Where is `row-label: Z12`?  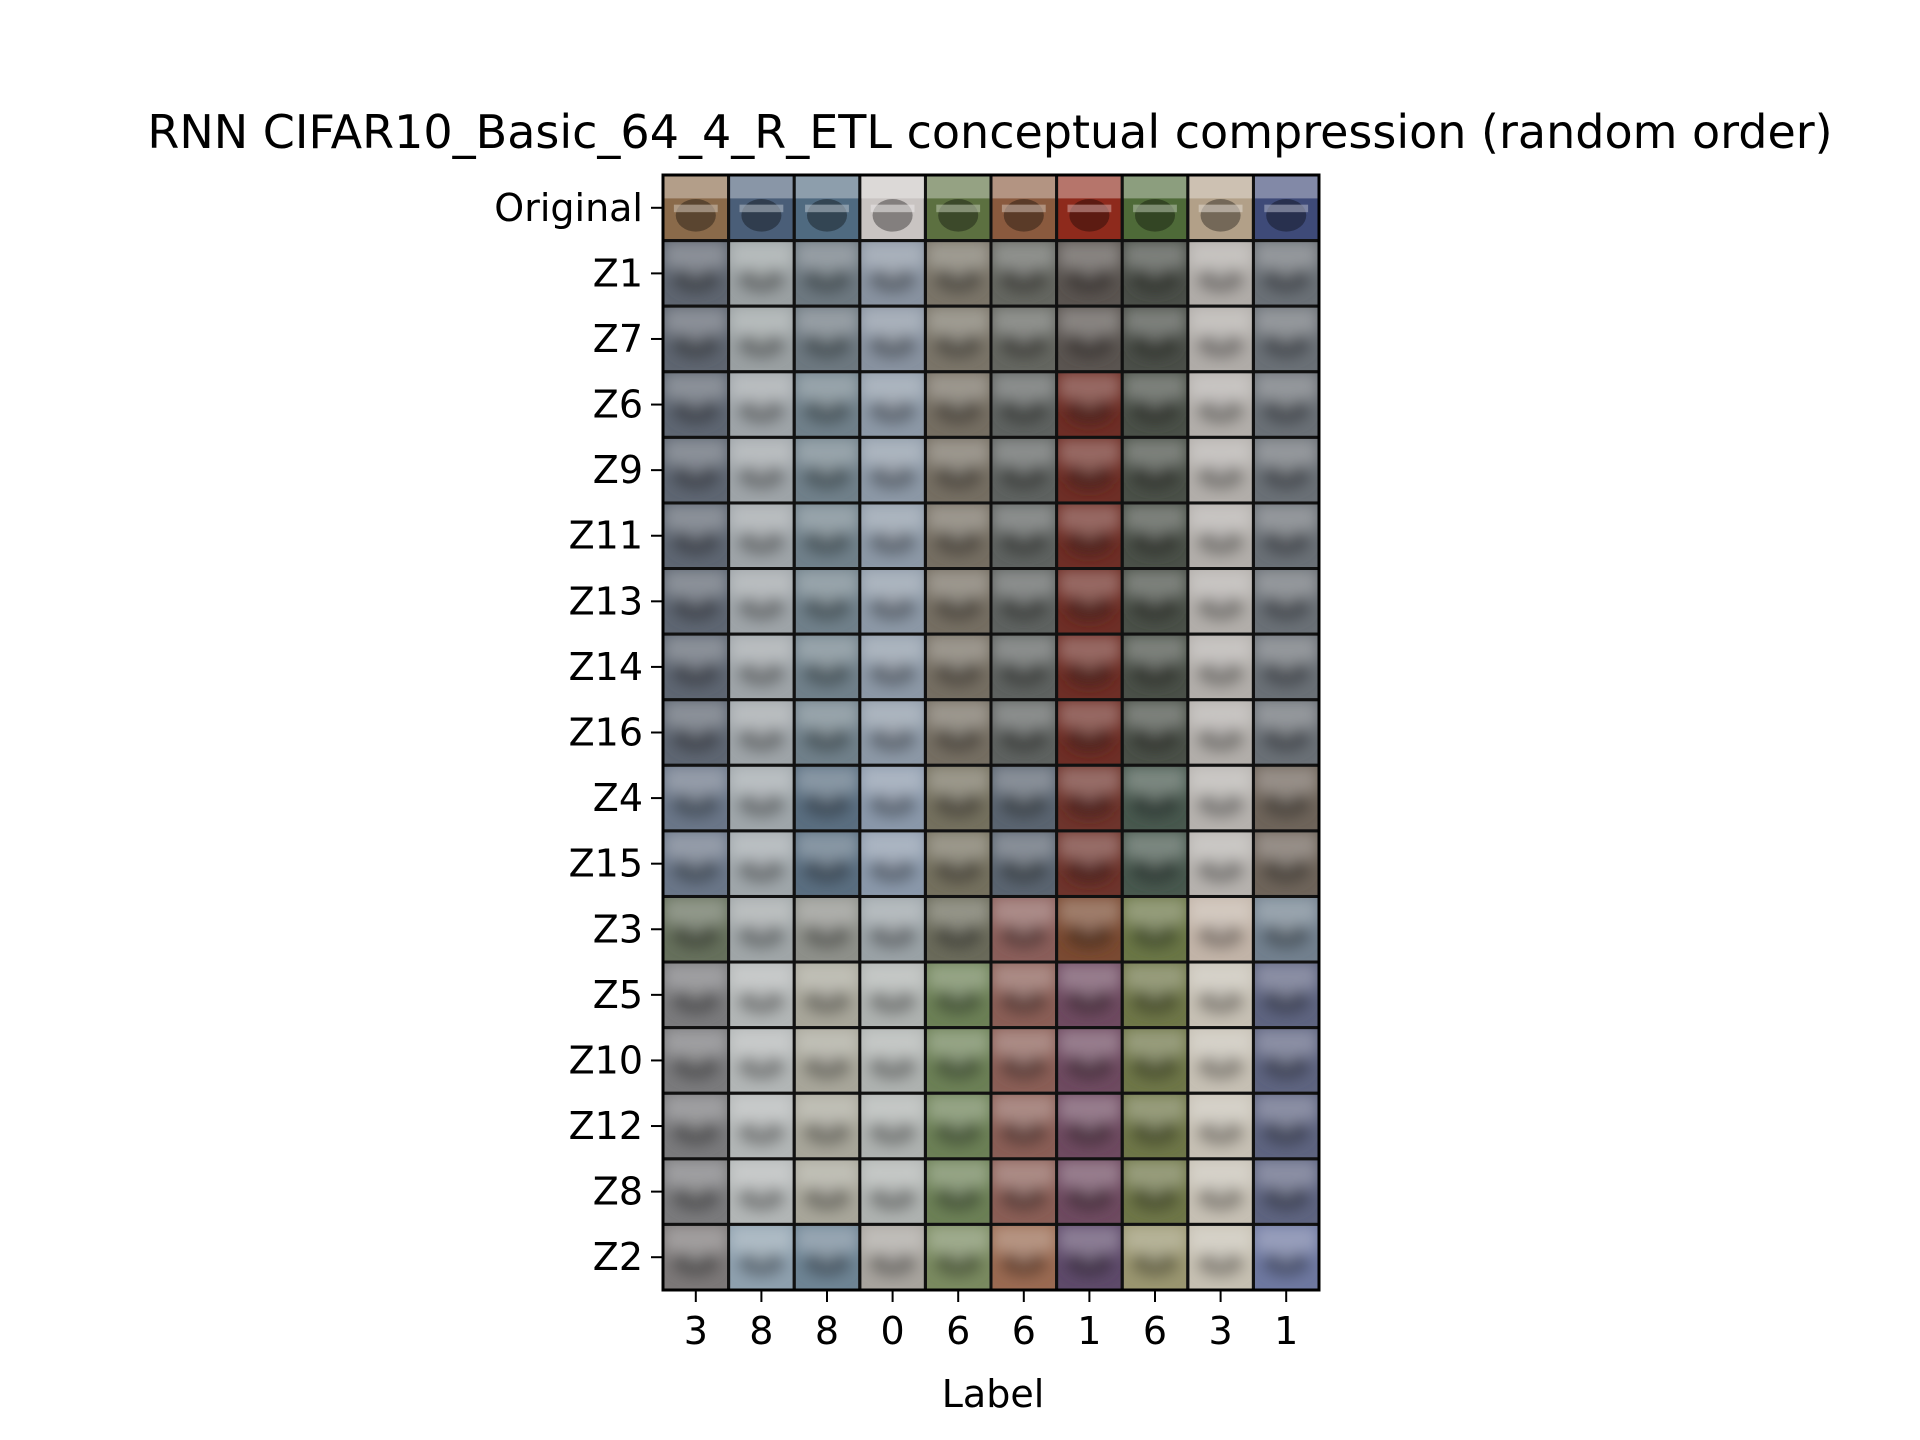 row-label: Z12 is located at coordinates (606, 1126).